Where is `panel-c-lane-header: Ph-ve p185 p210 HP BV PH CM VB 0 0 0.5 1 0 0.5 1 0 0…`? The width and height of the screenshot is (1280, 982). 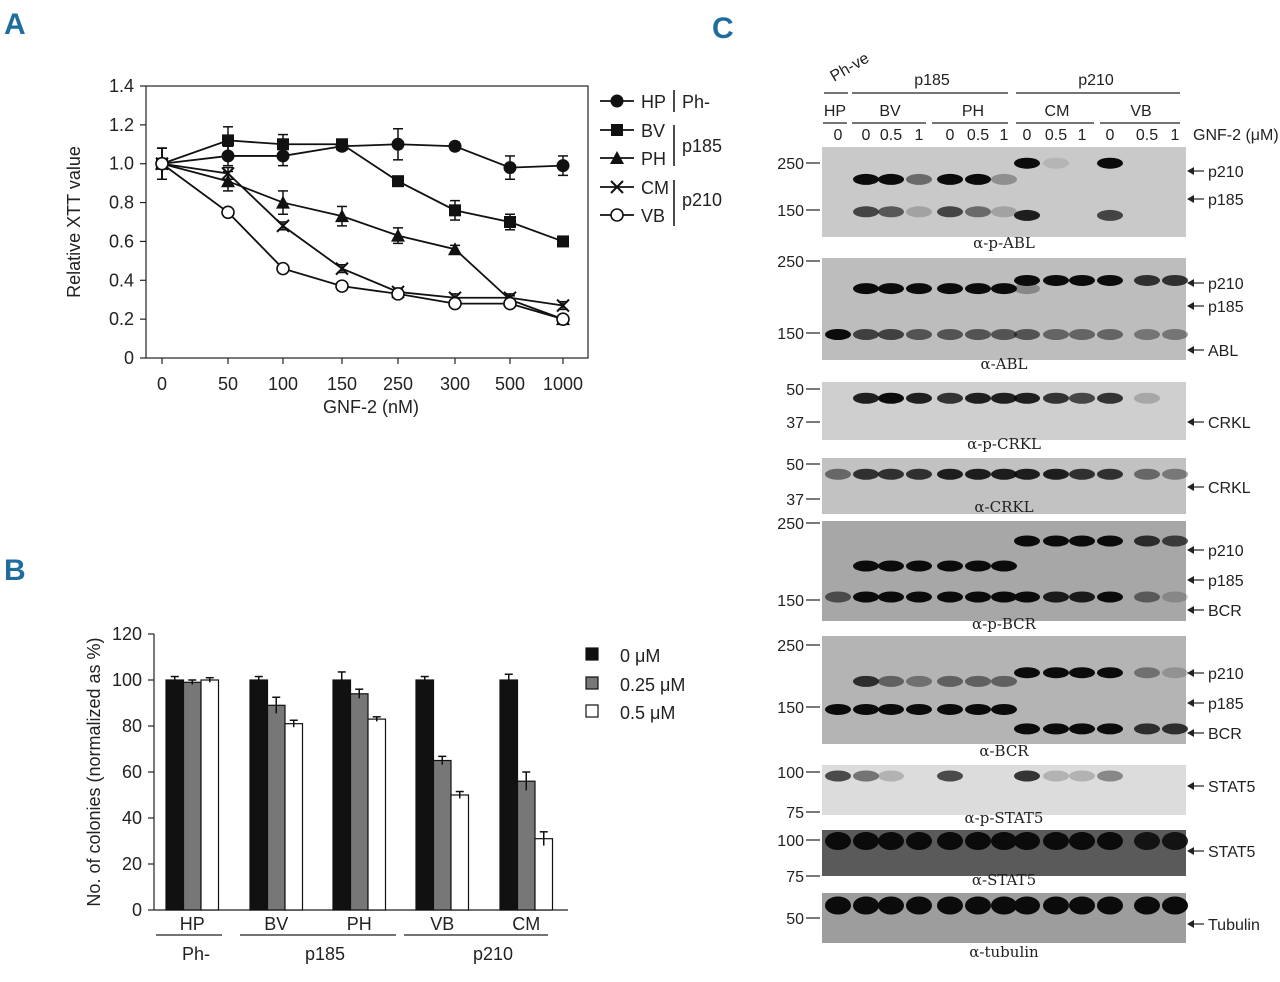 panel-c-lane-header: Ph-ve p185 p210 HP BV PH CM VB 0 0 0.5 1 0 0.5 1 0 0… is located at coordinates (1051, 97).